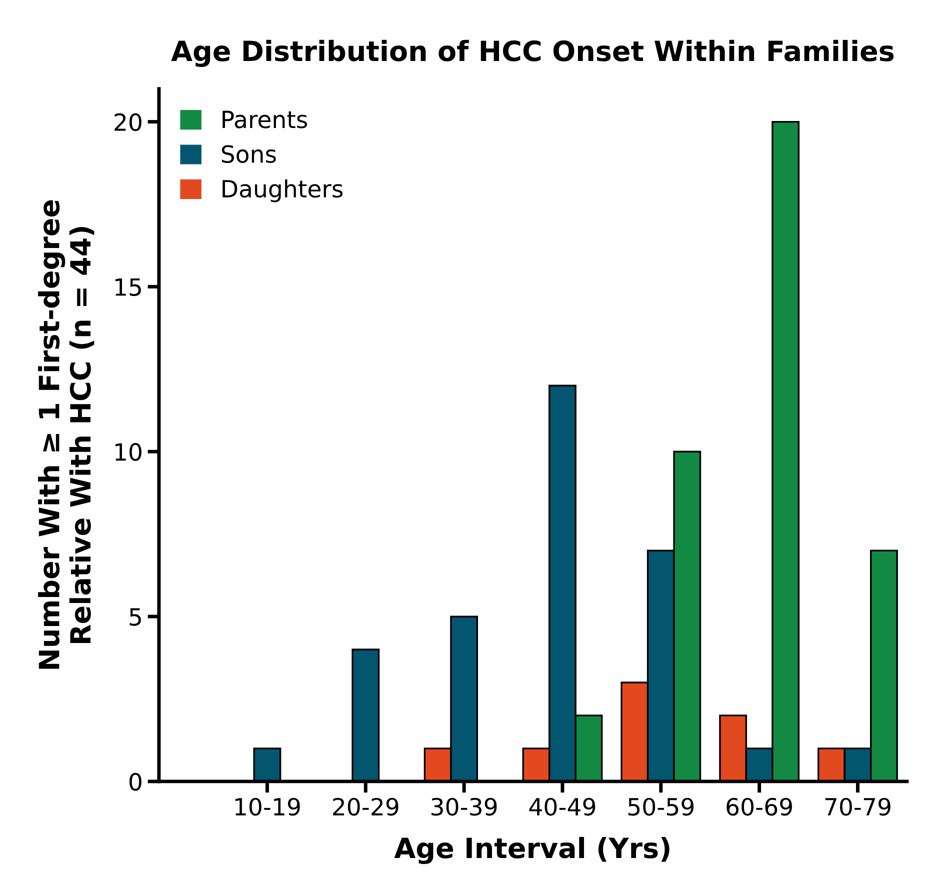 The image size is (935, 888). What do you see at coordinates (249, 154) in the screenshot?
I see `legend-label: Sons` at bounding box center [249, 154].